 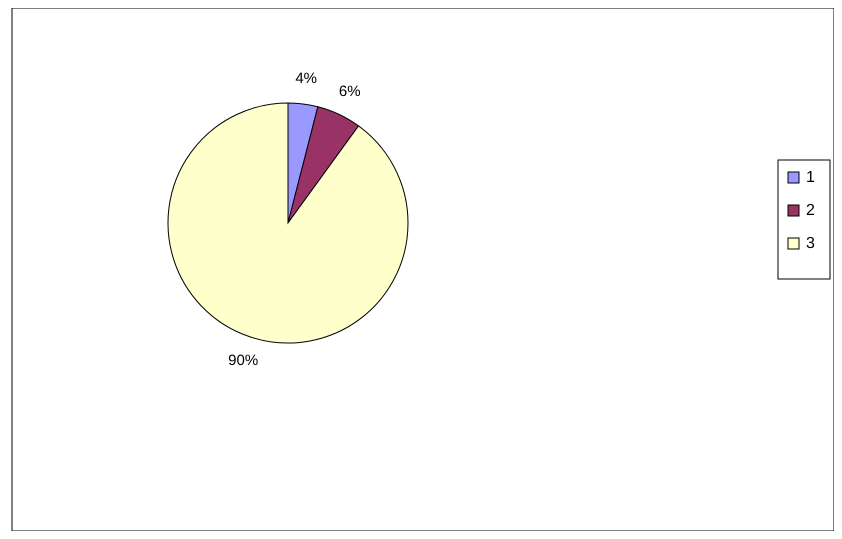 I want to click on data-label: 4%, so click(x=306, y=79).